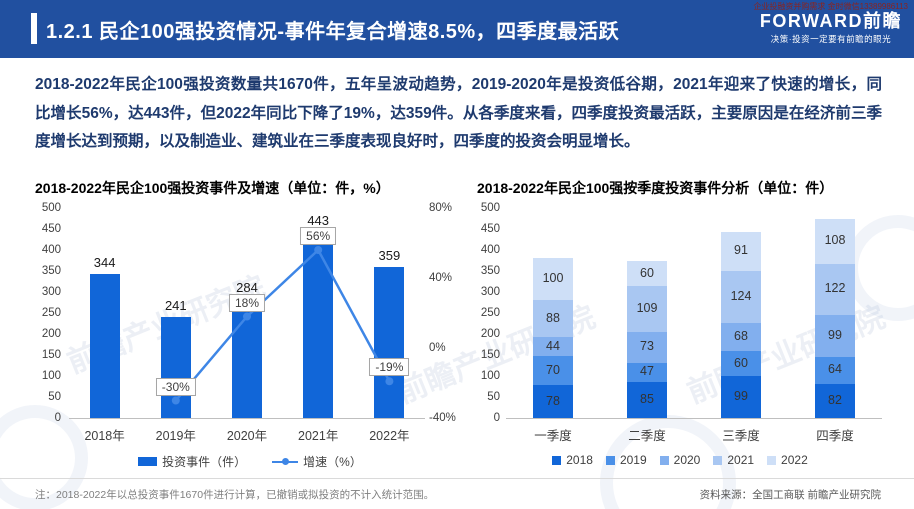 The image size is (914, 509). What do you see at coordinates (51, 376) in the screenshot?
I see `y-axis-tick-left: 100` at bounding box center [51, 376].